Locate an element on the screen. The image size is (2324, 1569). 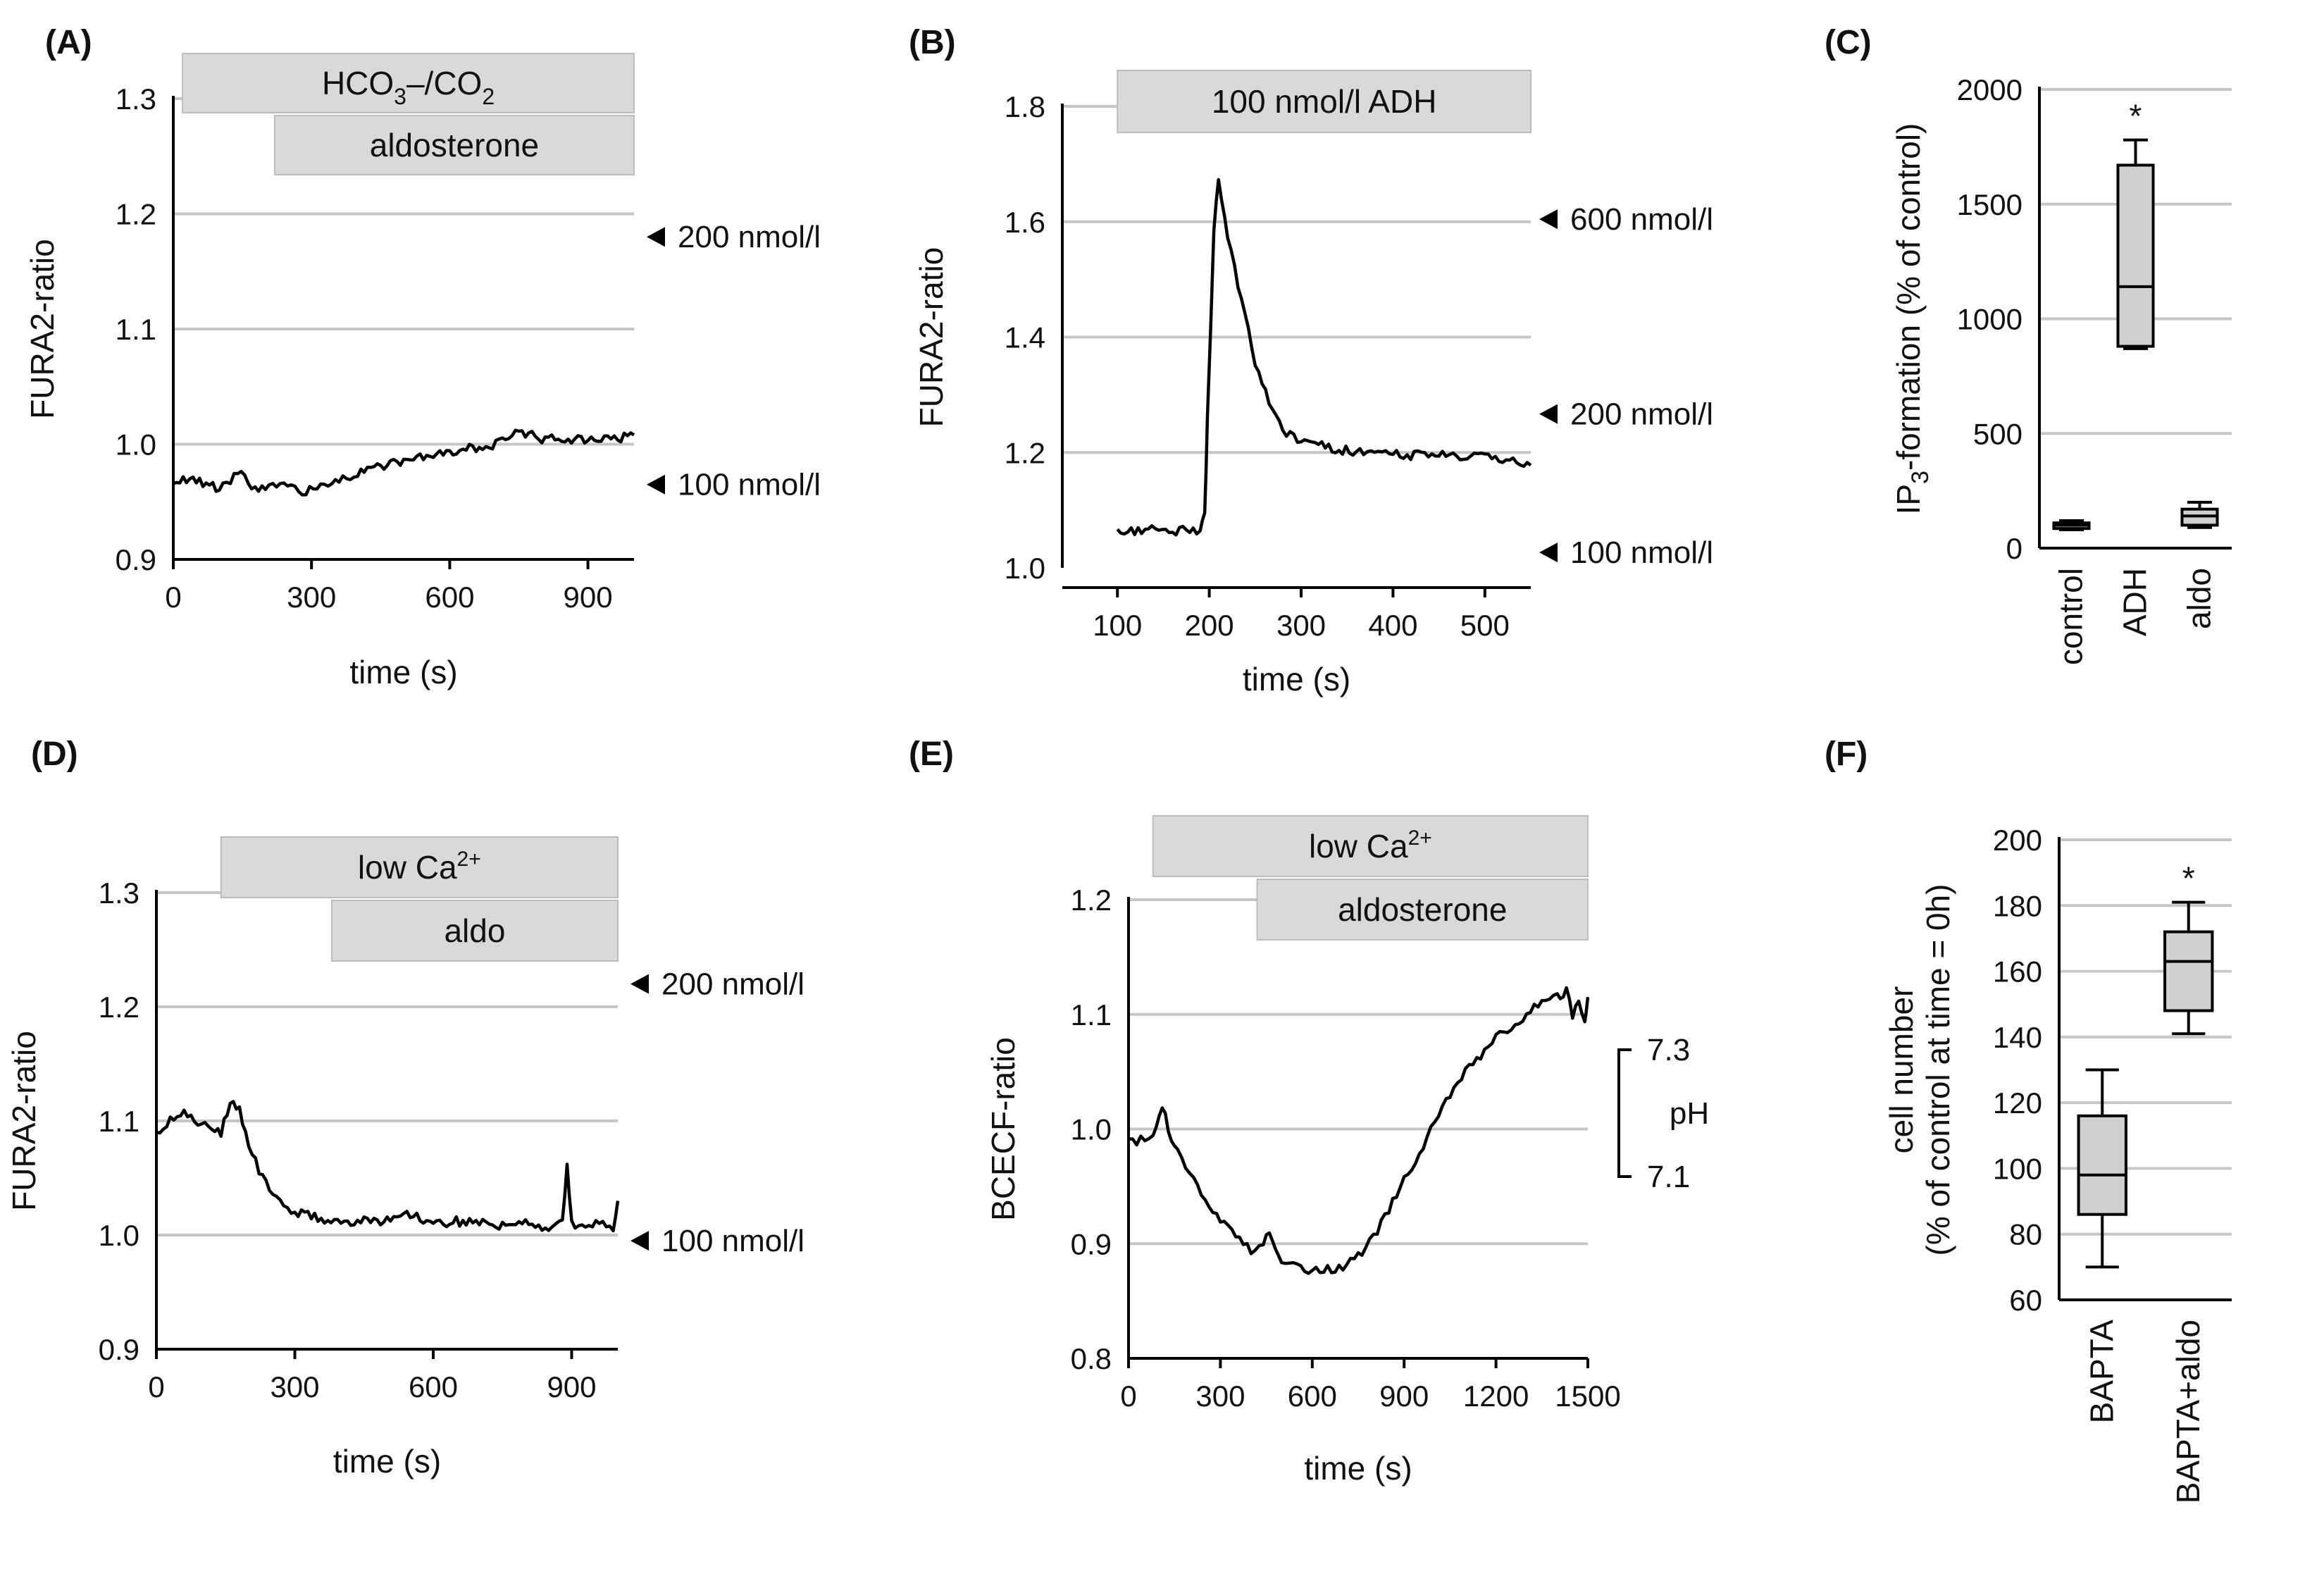
calibration-label: 600 nmol/l is located at coordinates (1641, 219).